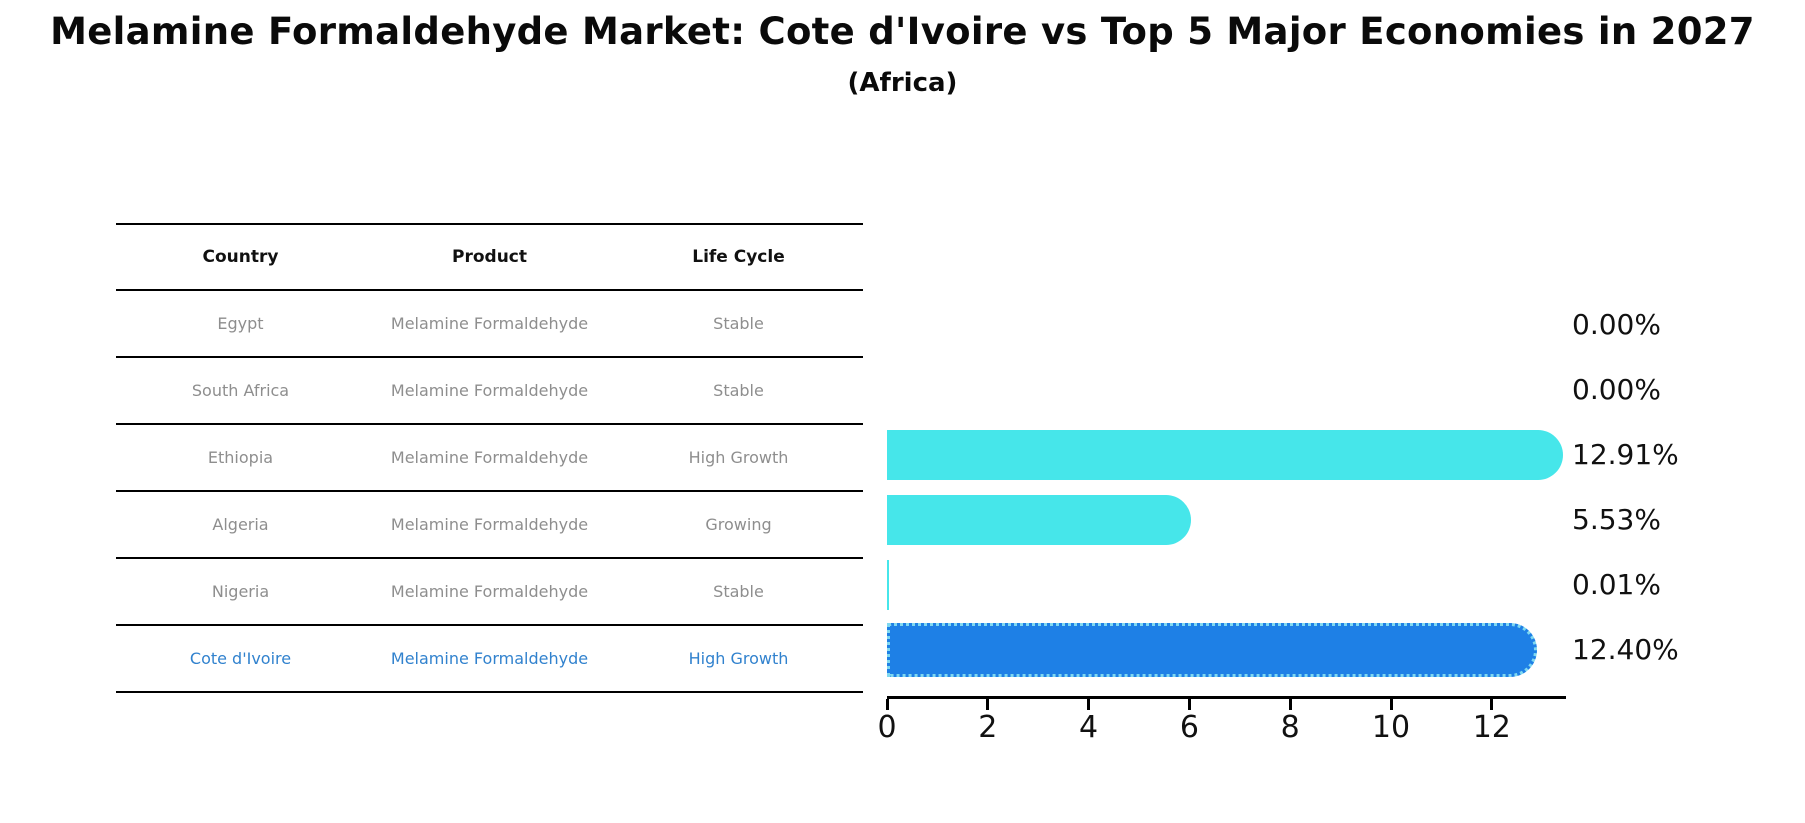 The width and height of the screenshot is (1805, 823). What do you see at coordinates (1625, 649) in the screenshot?
I see `value-label-cote-d-ivoire: 12.40%` at bounding box center [1625, 649].